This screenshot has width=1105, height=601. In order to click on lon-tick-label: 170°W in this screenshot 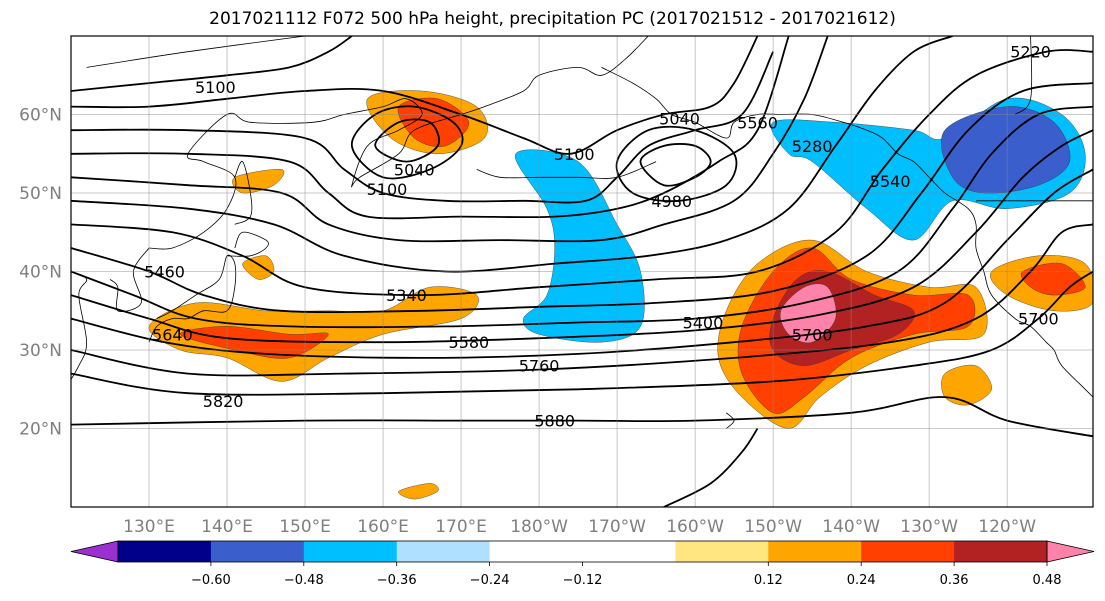, I will do `click(617, 527)`.